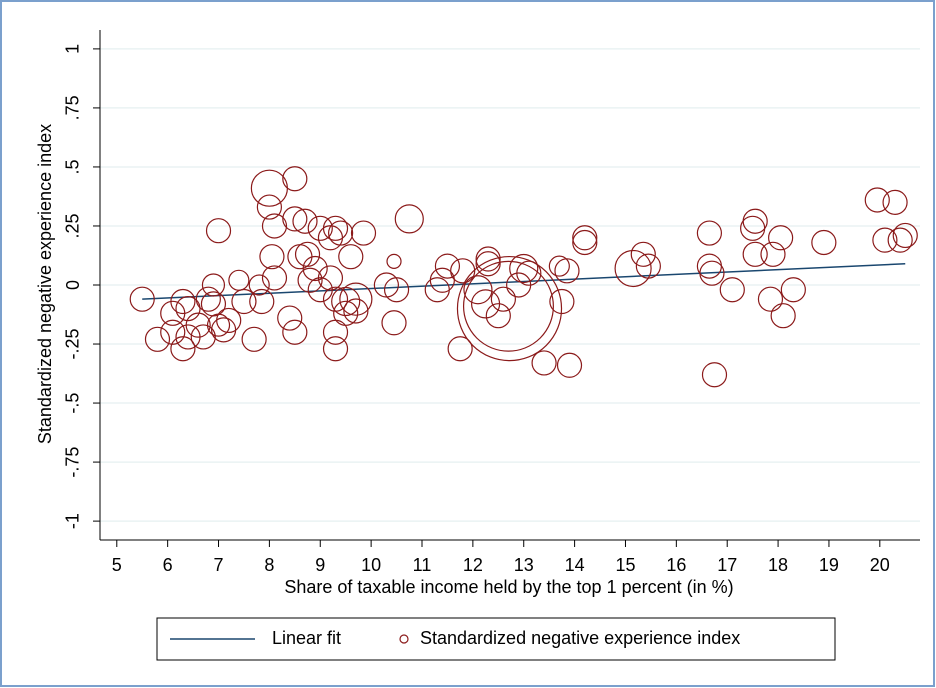 Image resolution: width=936 pixels, height=688 pixels. Describe the element at coordinates (73, 49) in the screenshot. I see `y-tick-label: 1` at that location.